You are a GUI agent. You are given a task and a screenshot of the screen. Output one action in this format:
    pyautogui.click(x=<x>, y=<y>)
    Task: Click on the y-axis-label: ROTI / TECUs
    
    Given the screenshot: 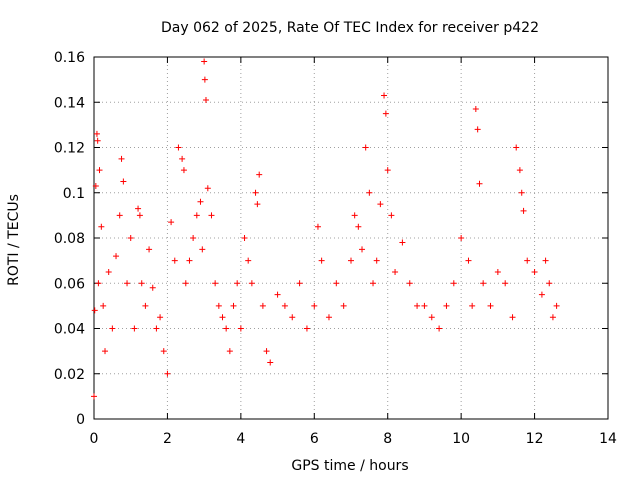 What is the action you would take?
    pyautogui.click(x=14, y=240)
    